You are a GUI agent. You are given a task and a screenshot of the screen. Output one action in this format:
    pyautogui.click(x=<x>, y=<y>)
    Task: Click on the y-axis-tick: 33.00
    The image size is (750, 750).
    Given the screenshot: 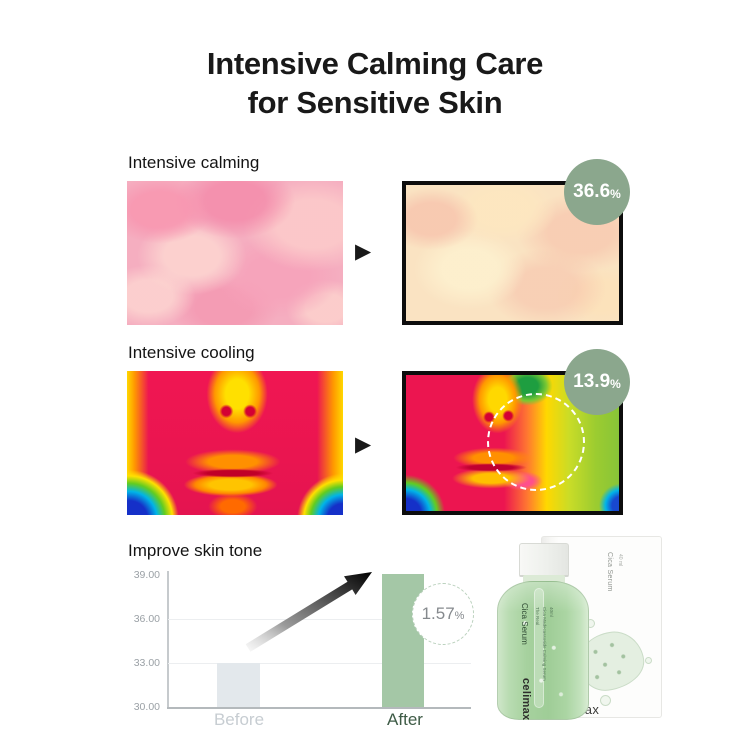 What is the action you would take?
    pyautogui.click(x=146, y=663)
    